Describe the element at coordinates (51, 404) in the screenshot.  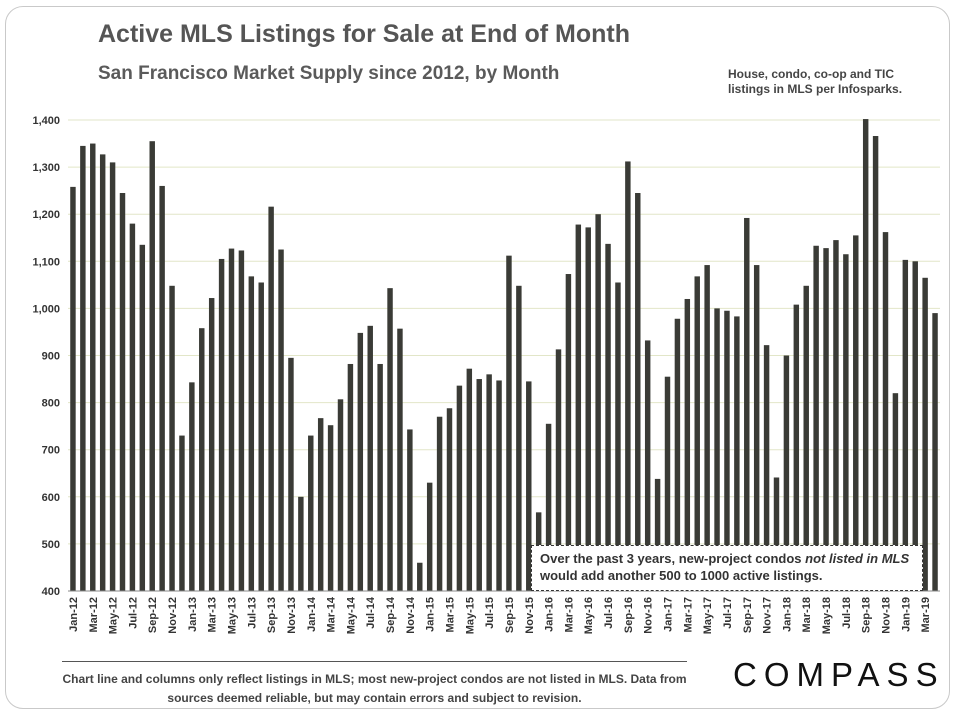
I see `y-tick-label: 800` at that location.